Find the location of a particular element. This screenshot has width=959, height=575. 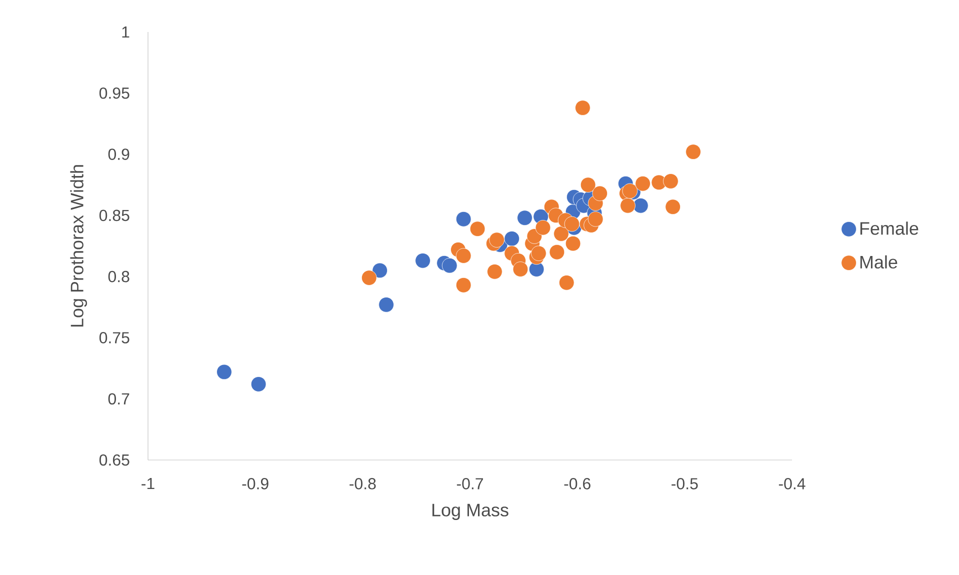

x-tick-label: -0.9 is located at coordinates (255, 484).